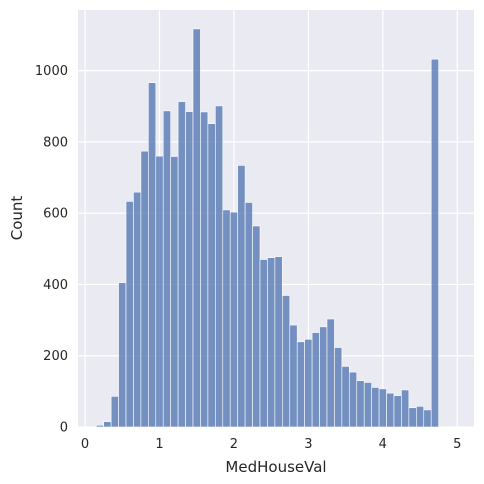 The width and height of the screenshot is (484, 484). Describe the element at coordinates (271, 444) in the screenshot. I see `x-tick-labels: 0 1 2 3 4 5` at that location.